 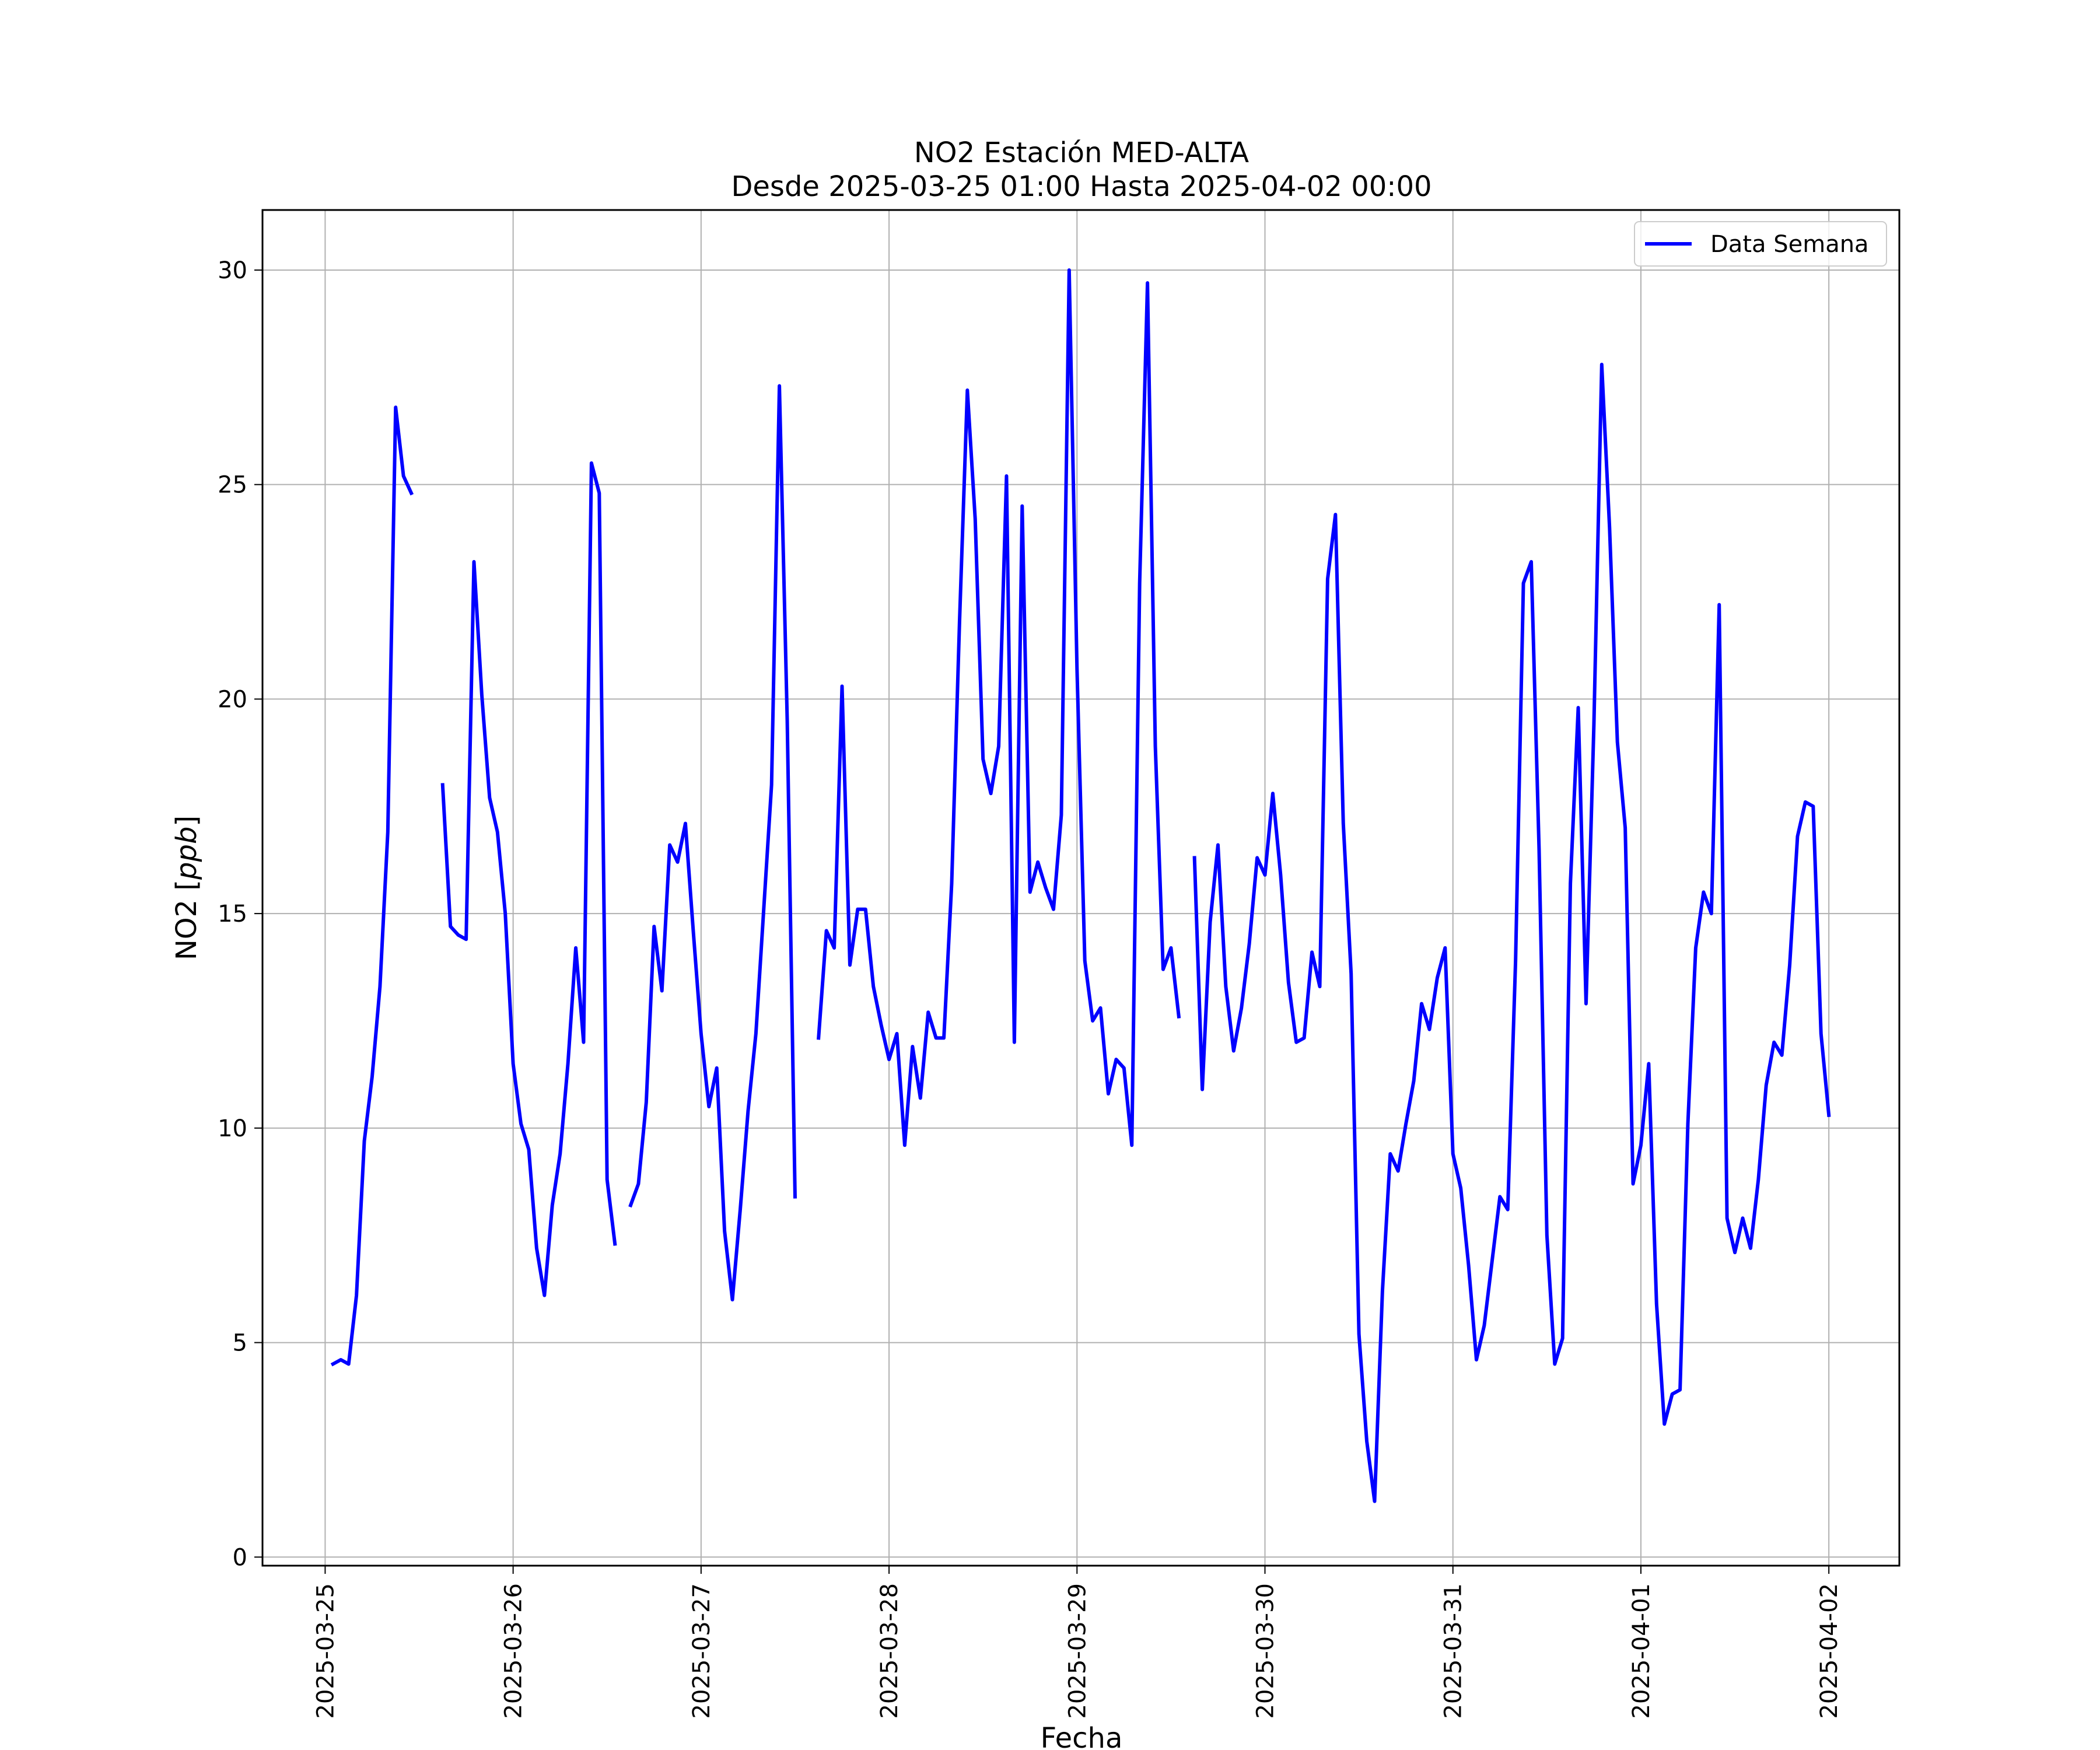 I want to click on x-tick-label: 2025-03-30, so click(x=1265, y=1650).